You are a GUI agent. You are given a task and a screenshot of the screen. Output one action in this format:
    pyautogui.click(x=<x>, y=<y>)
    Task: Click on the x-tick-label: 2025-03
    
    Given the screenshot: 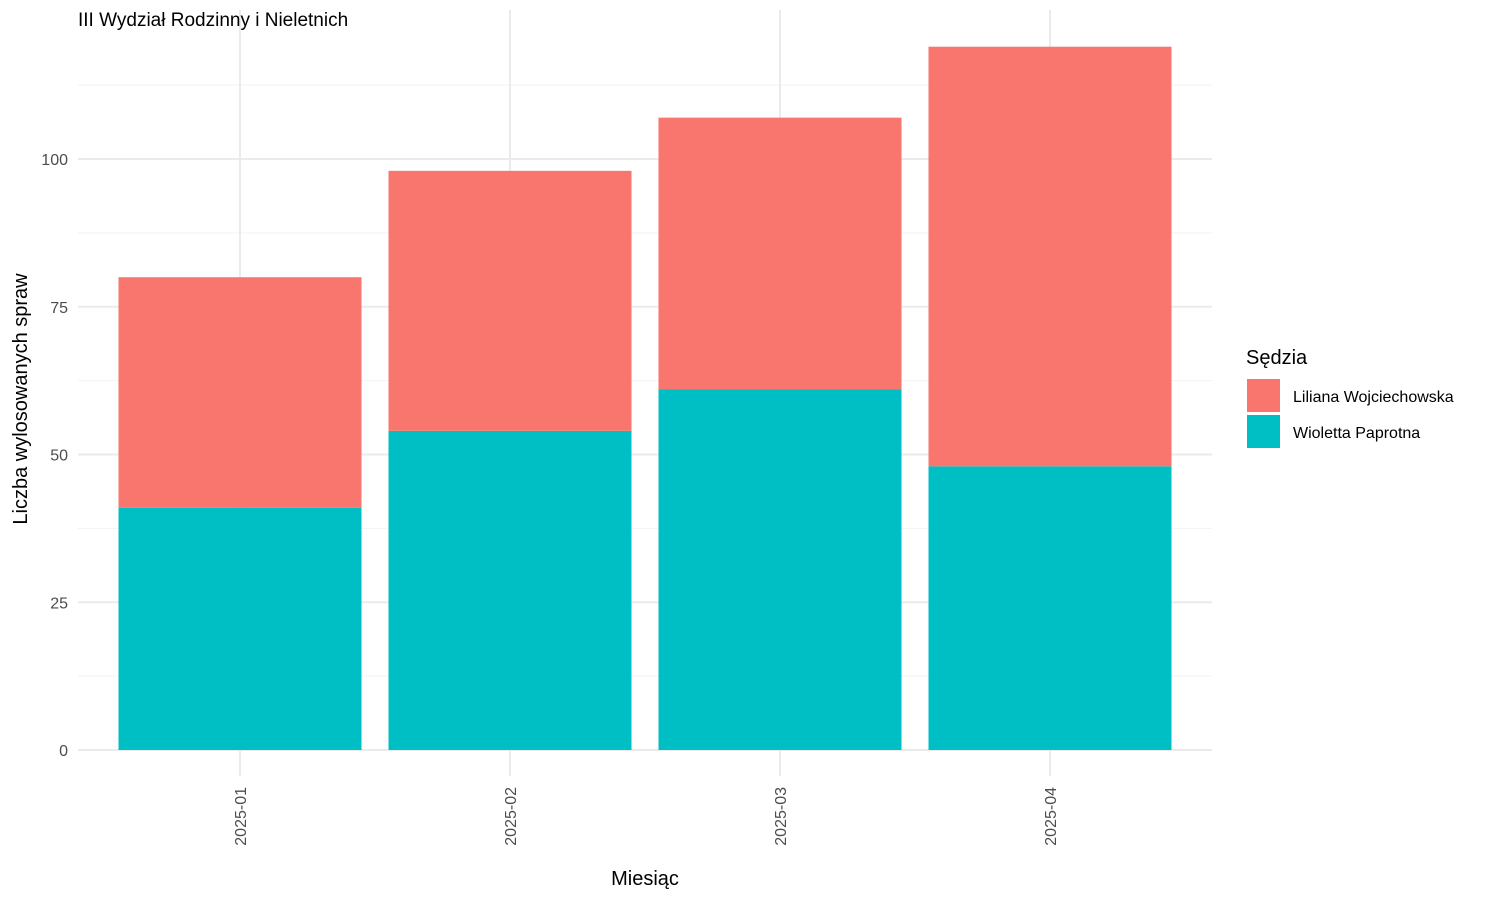 What is the action you would take?
    pyautogui.click(x=781, y=816)
    